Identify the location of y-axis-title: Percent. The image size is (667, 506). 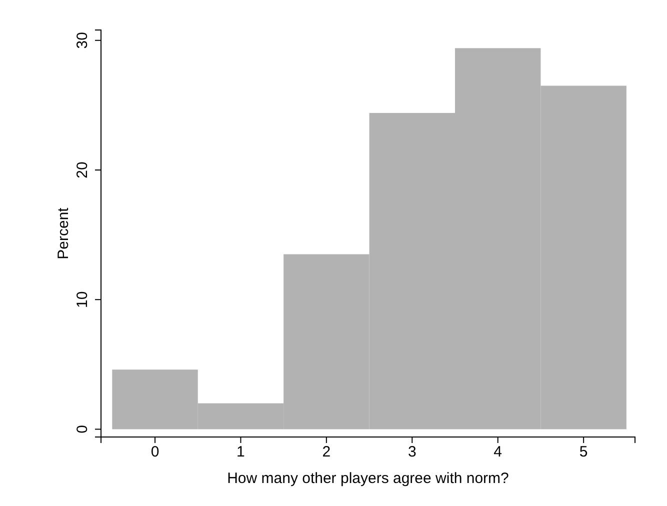
(63, 233).